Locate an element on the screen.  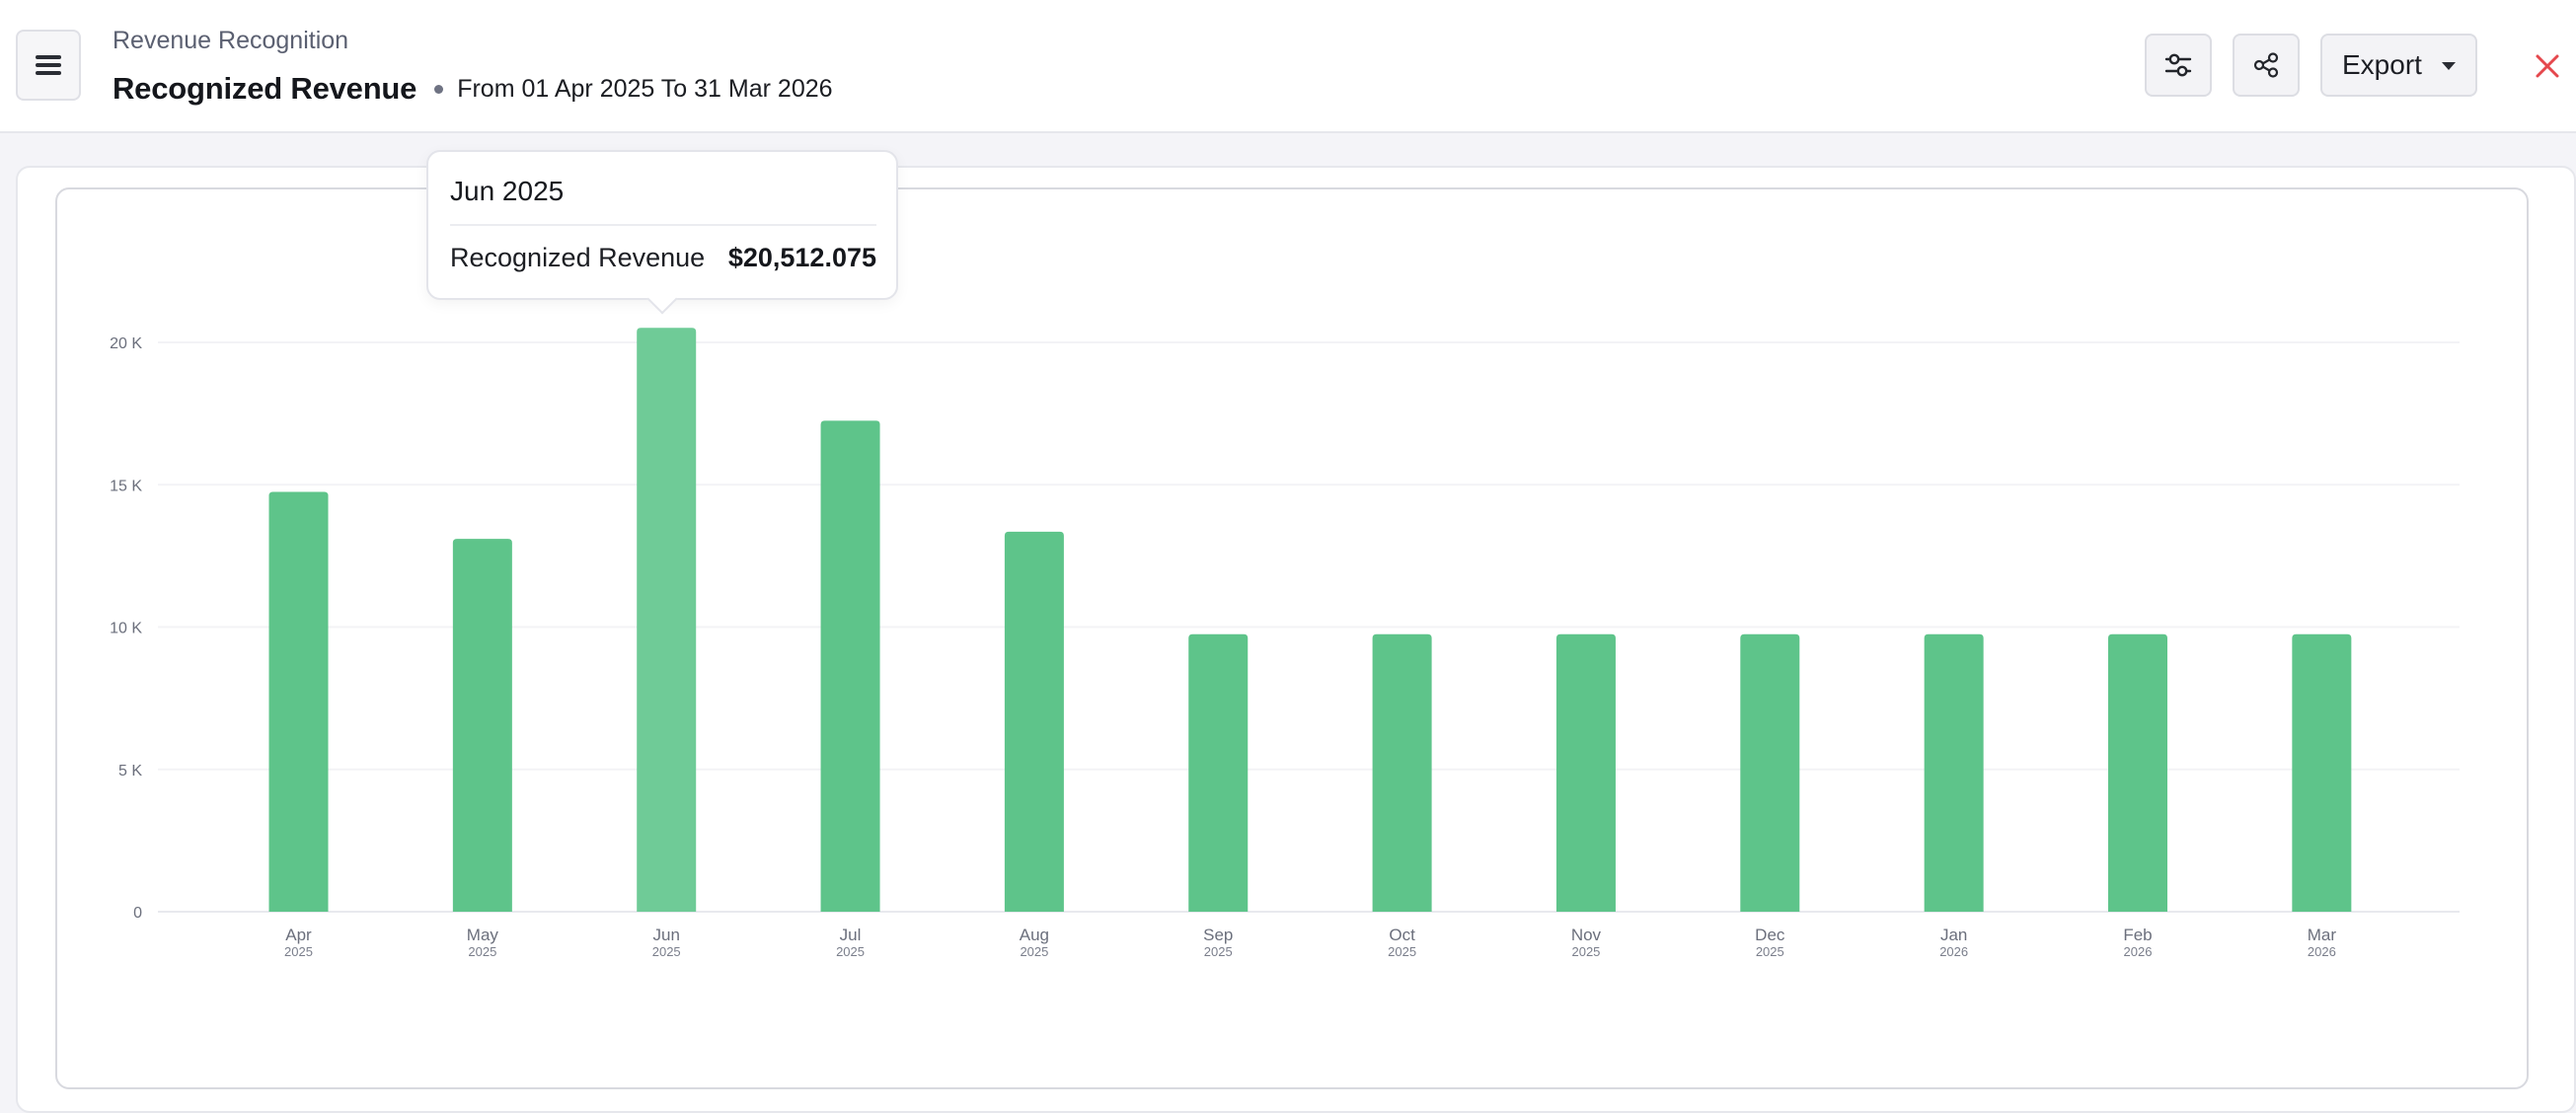
chevron-down-icon is located at coordinates (2449, 66).